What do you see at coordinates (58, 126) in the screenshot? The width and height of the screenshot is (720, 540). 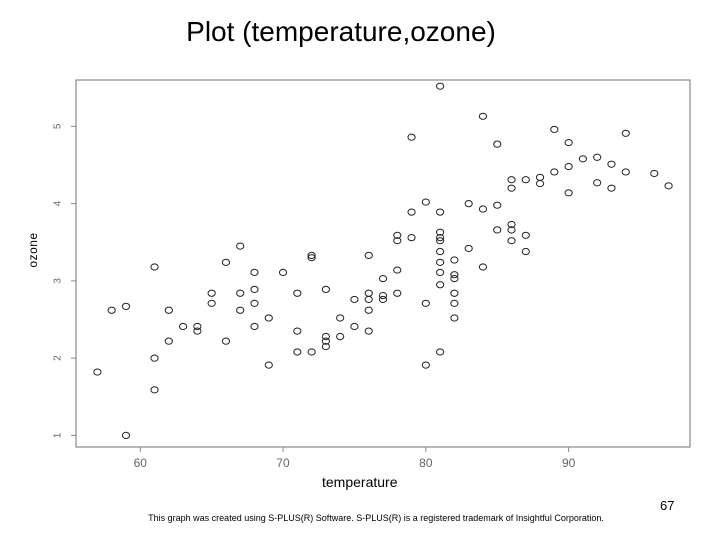 I see `y-tick-label: 5` at bounding box center [58, 126].